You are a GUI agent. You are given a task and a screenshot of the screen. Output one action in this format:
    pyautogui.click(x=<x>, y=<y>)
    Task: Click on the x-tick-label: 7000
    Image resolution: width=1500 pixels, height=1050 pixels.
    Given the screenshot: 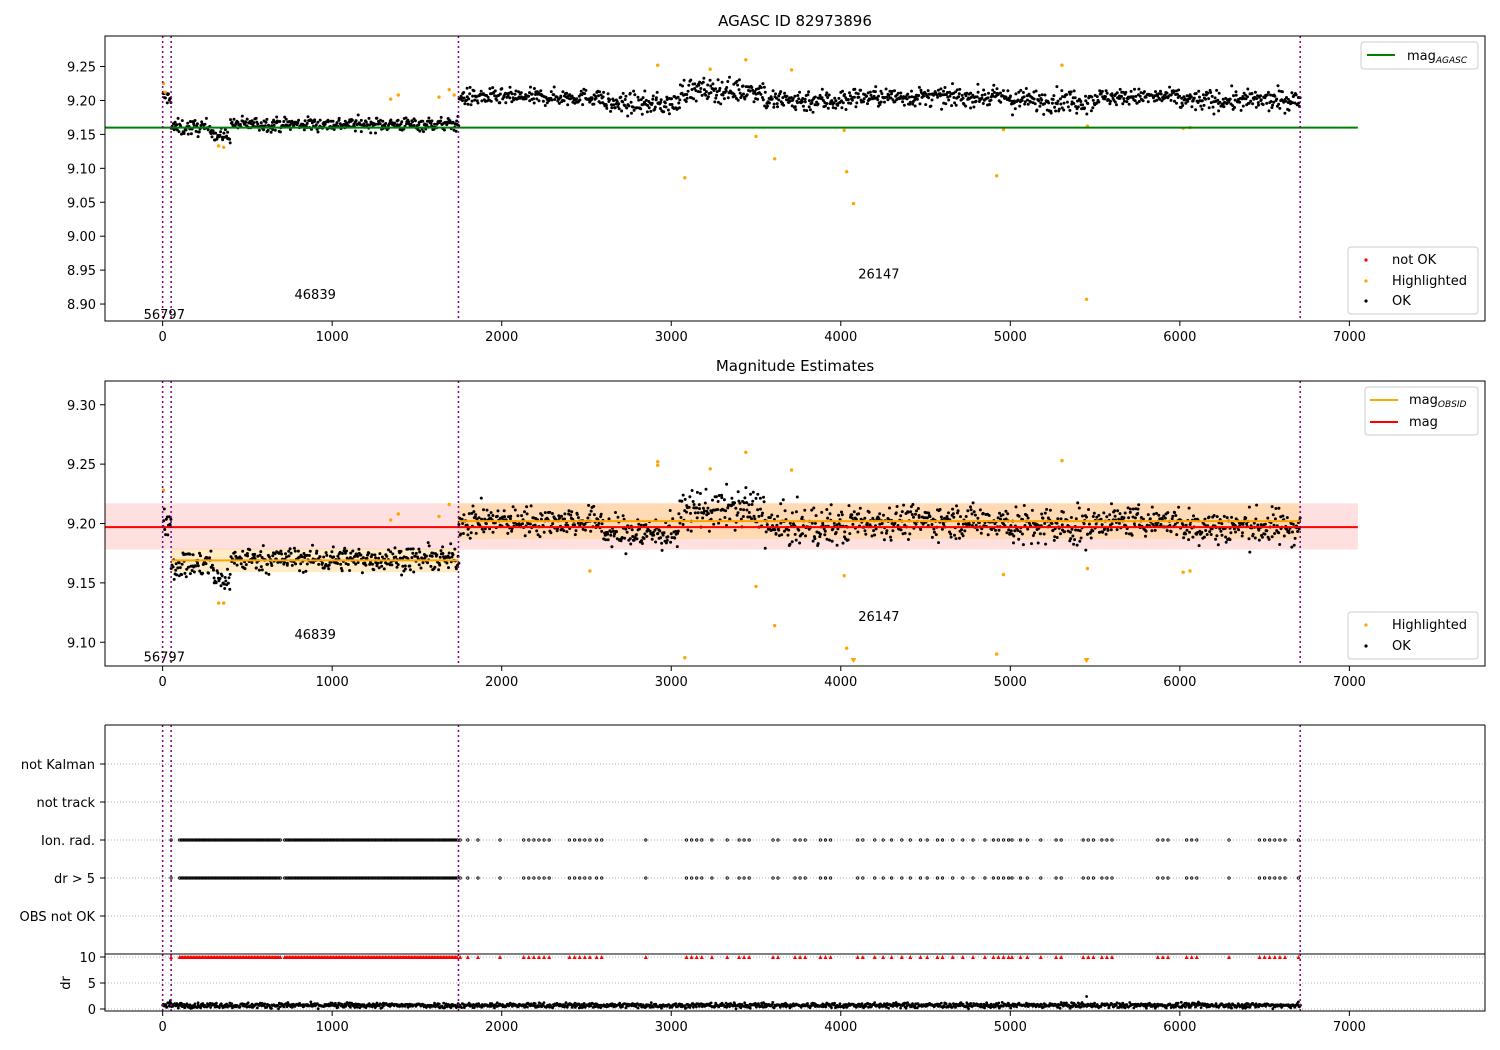 What is the action you would take?
    pyautogui.click(x=1349, y=682)
    